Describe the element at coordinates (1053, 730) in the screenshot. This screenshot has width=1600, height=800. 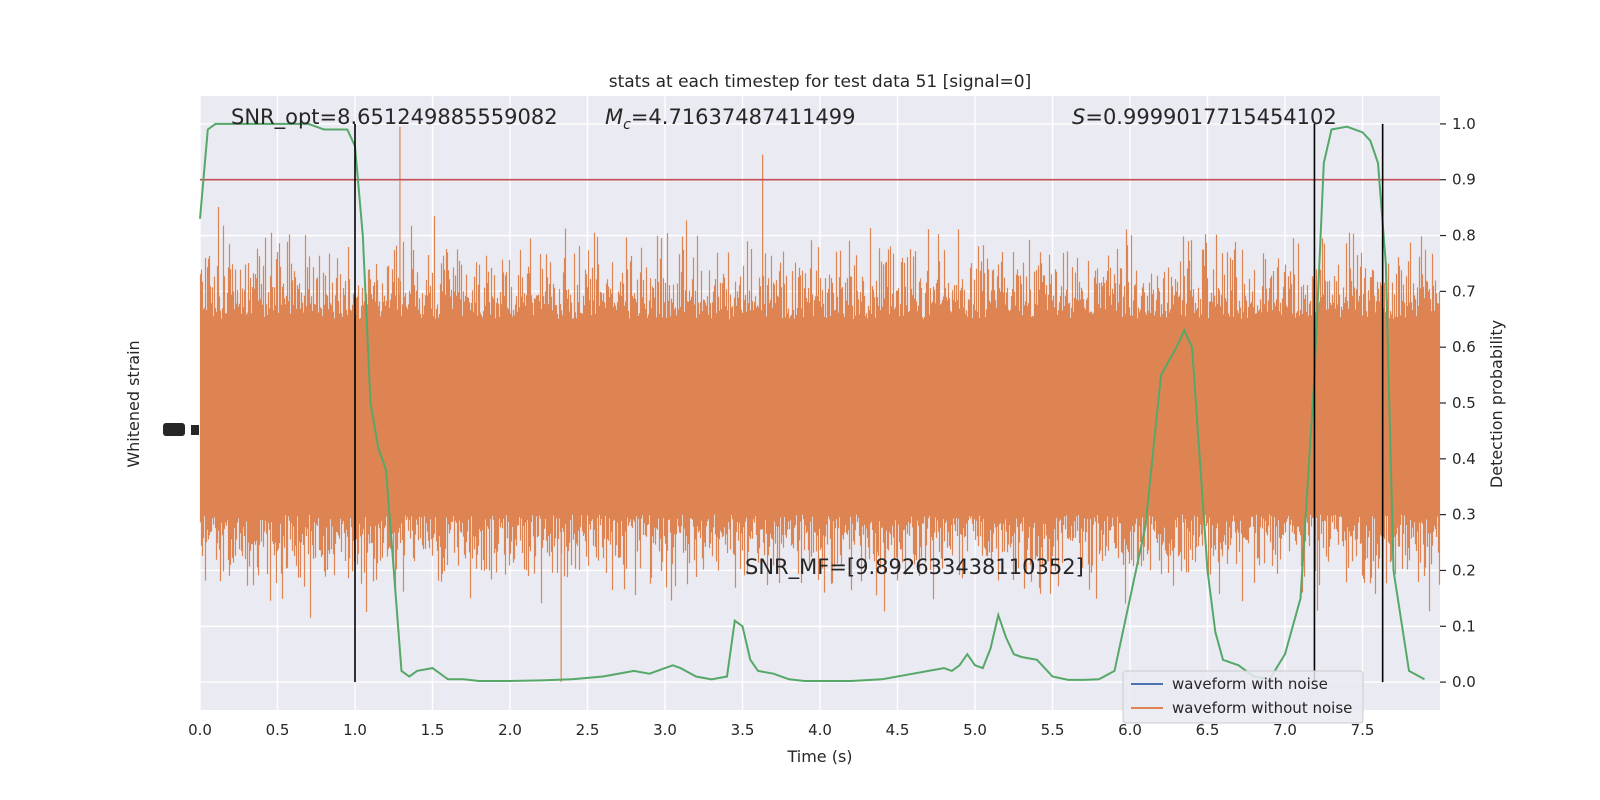
I see `x-tick-label: 5.5` at that location.